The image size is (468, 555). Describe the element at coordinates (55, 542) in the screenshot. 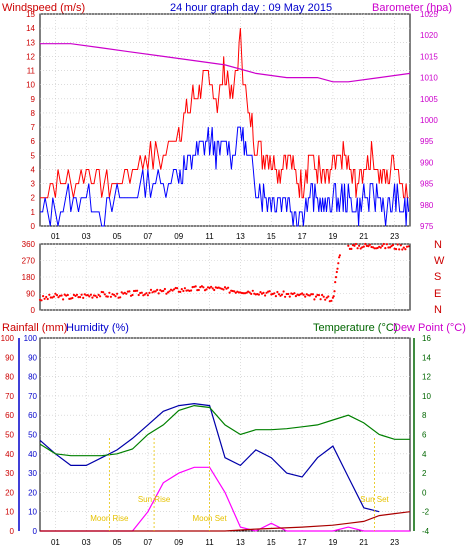

I see `hour-tick-label: 01` at that location.